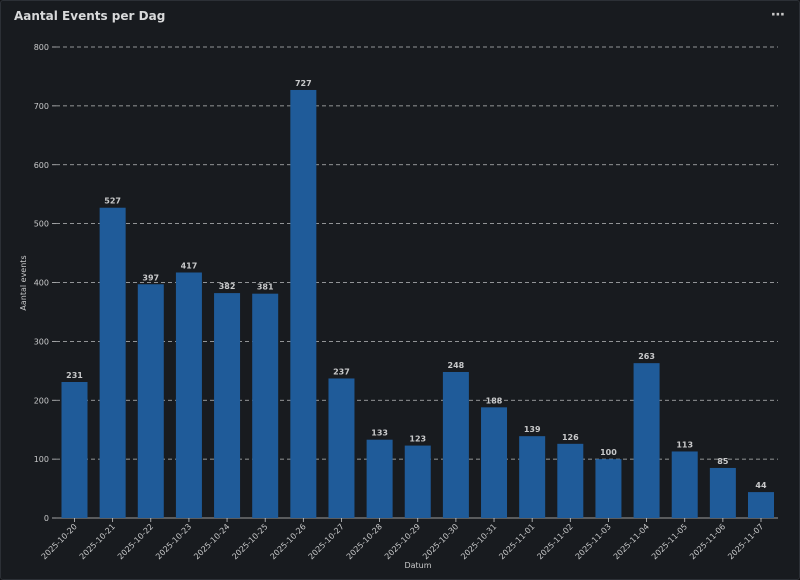 This screenshot has width=800, height=580. What do you see at coordinates (41, 459) in the screenshot?
I see `y-tick-label: 100` at bounding box center [41, 459].